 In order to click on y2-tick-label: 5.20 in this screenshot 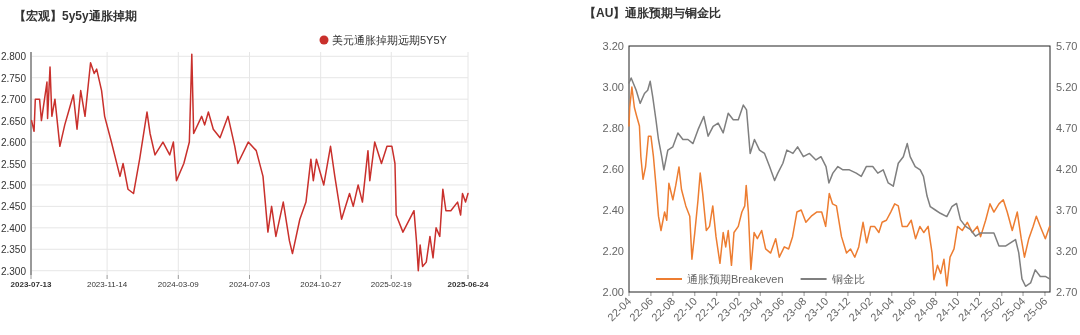, I will do `click(1067, 87)`.